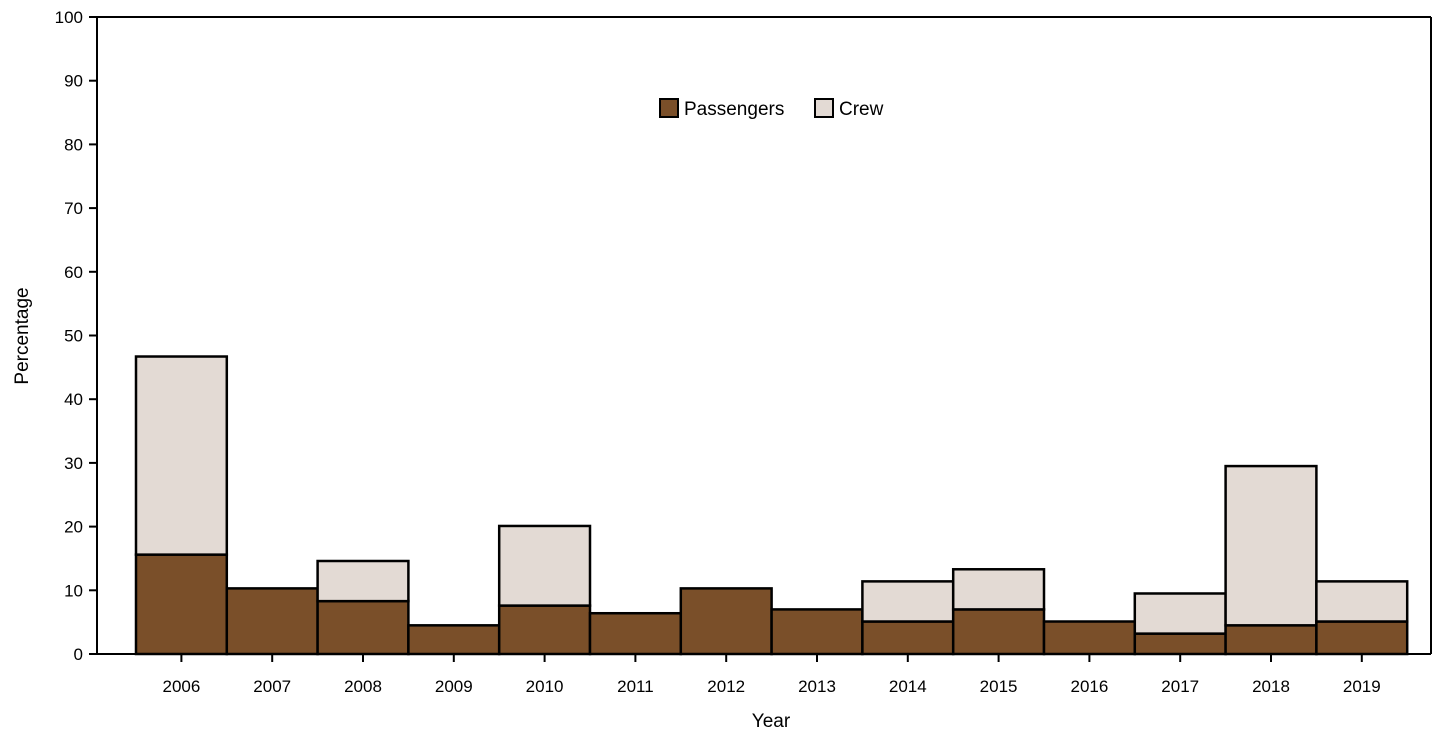  What do you see at coordinates (272, 621) in the screenshot?
I see `bar-passengers-2007` at bounding box center [272, 621].